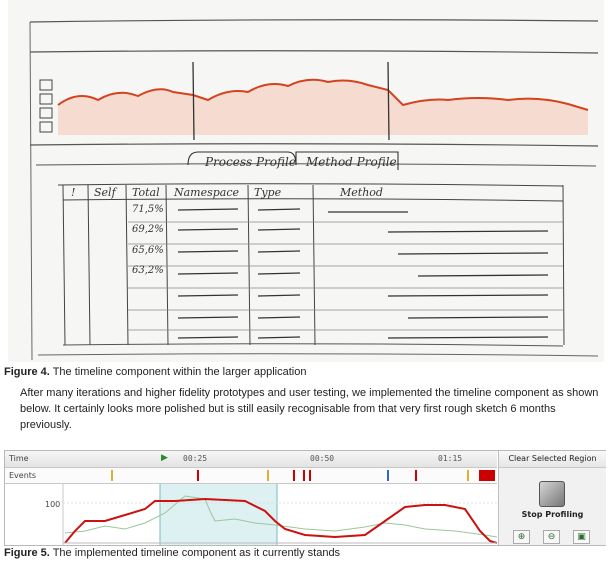 Image resolution: width=610 pixels, height=568 pixels. I want to click on sketch-tab-method-profile: Method Profile, so click(351, 162).